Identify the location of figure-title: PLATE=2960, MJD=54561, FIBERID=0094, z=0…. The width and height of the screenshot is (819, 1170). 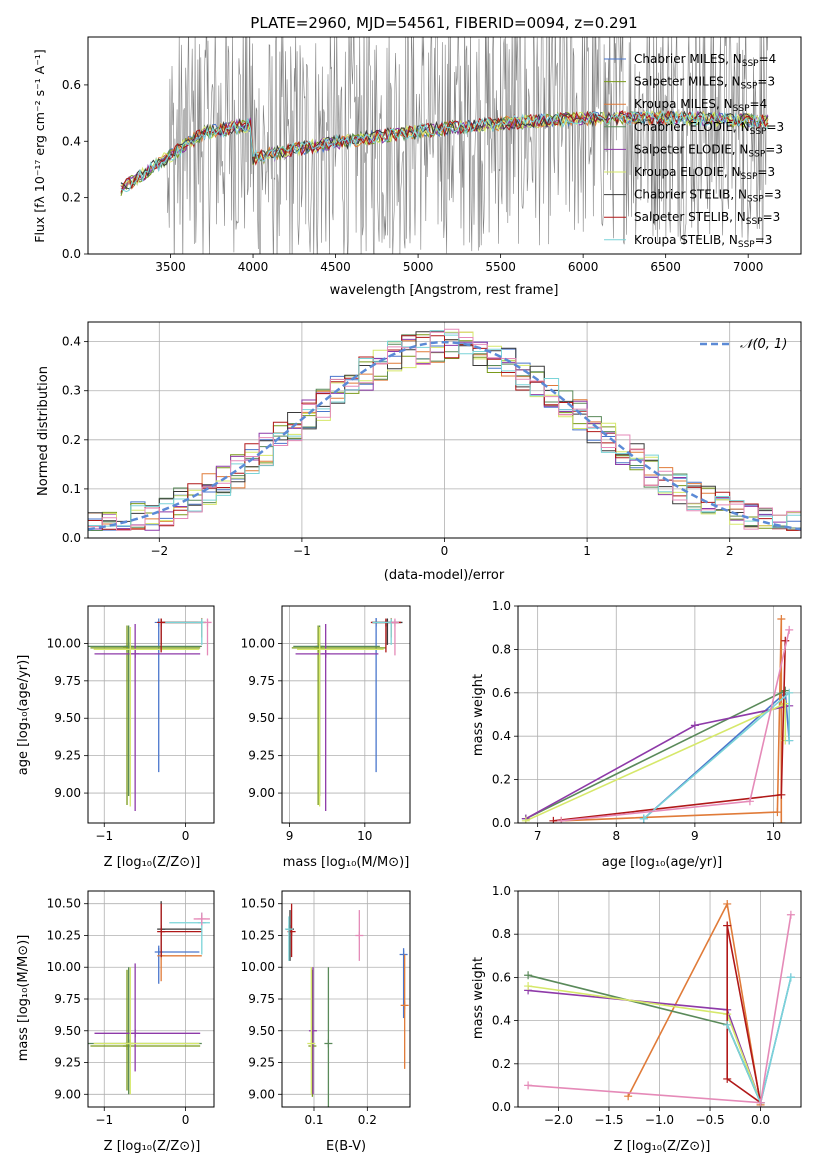
(443, 23).